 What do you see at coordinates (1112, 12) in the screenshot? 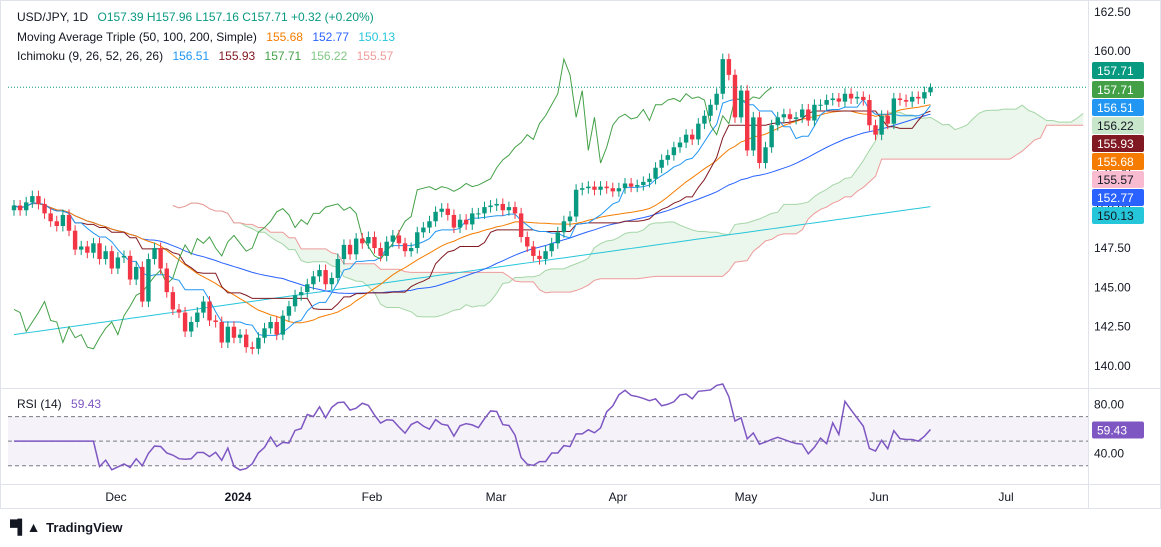
I see `price-tick-label: 162.50` at bounding box center [1112, 12].